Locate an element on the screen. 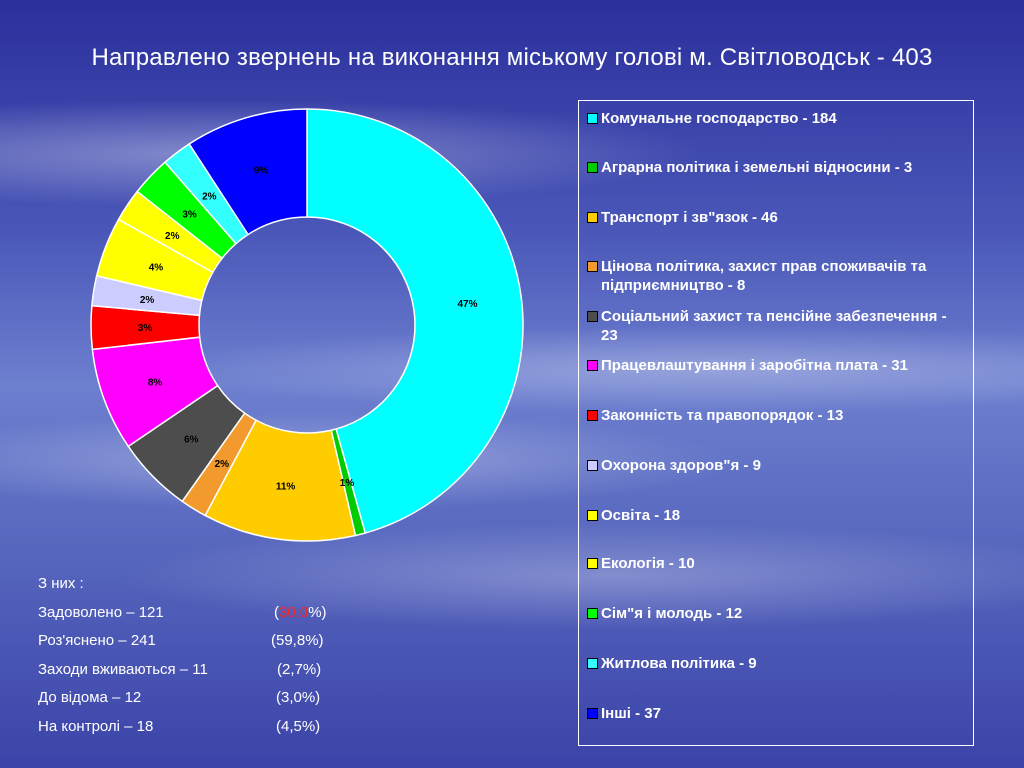 The height and width of the screenshot is (768, 1024). stat-percent: (2,7%) is located at coordinates (299, 669).